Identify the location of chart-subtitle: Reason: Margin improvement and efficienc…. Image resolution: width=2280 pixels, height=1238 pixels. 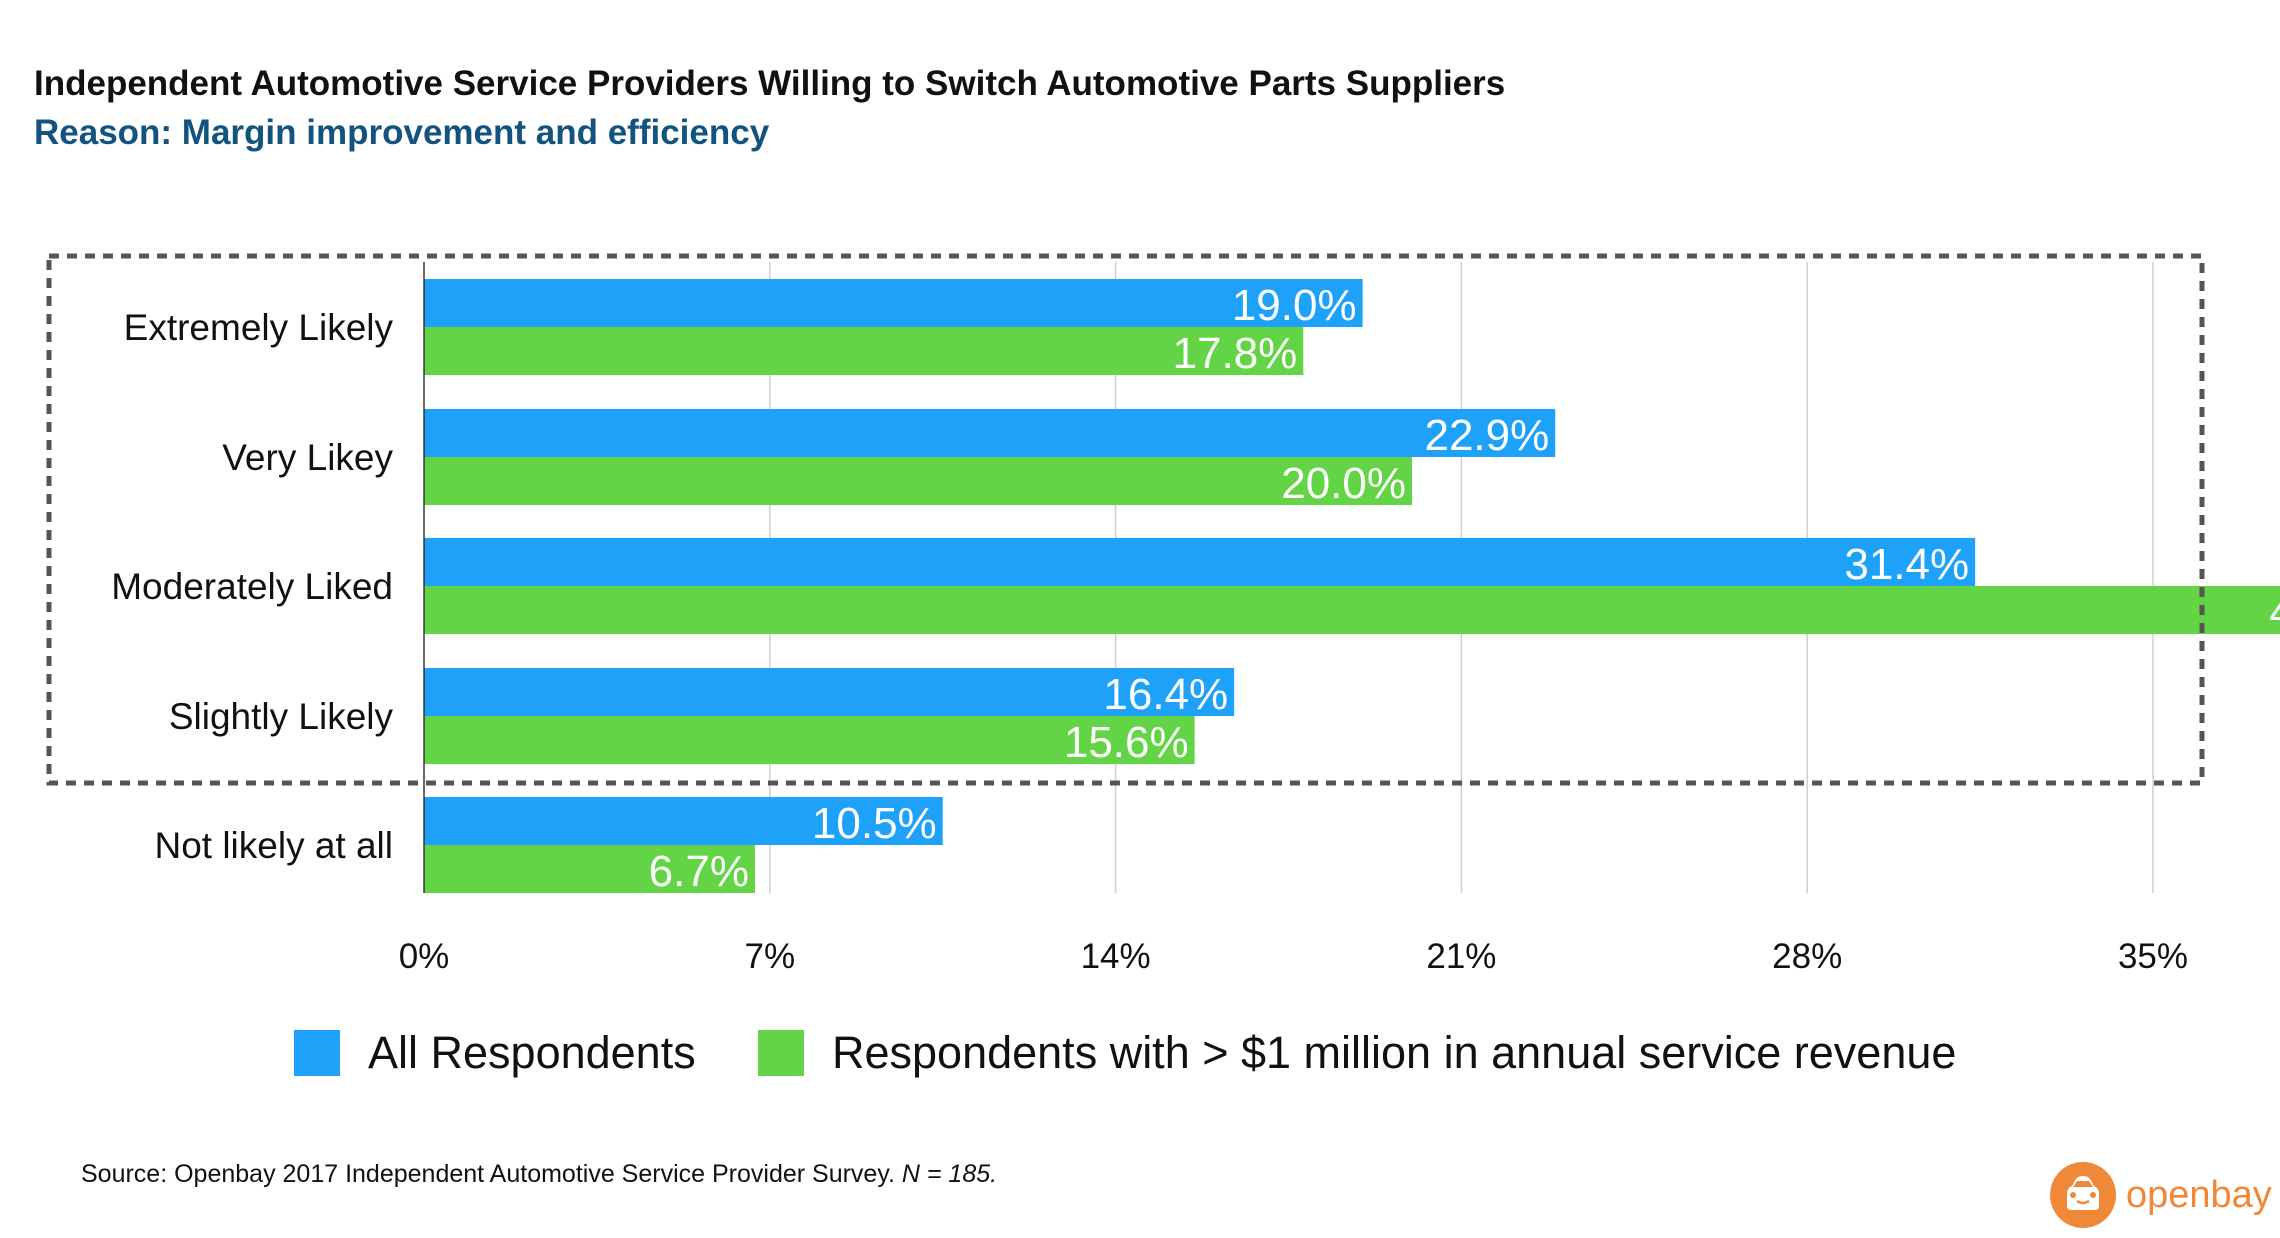
(402, 132).